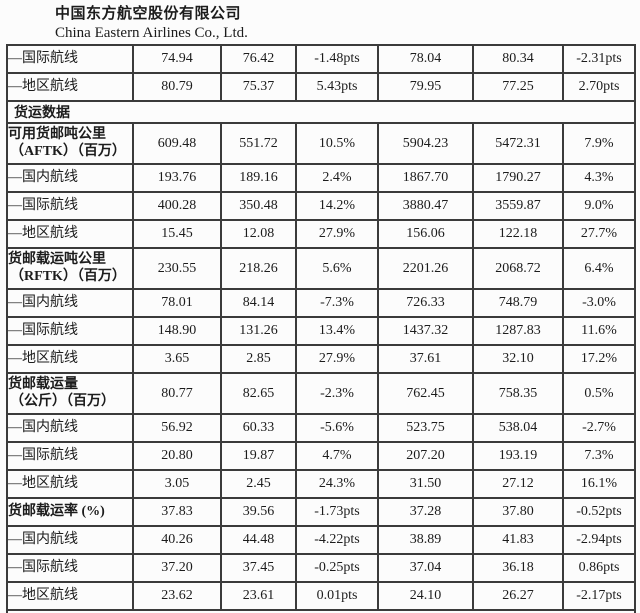  What do you see at coordinates (337, 484) in the screenshot?
I see `cell-value: 24.3%` at bounding box center [337, 484].